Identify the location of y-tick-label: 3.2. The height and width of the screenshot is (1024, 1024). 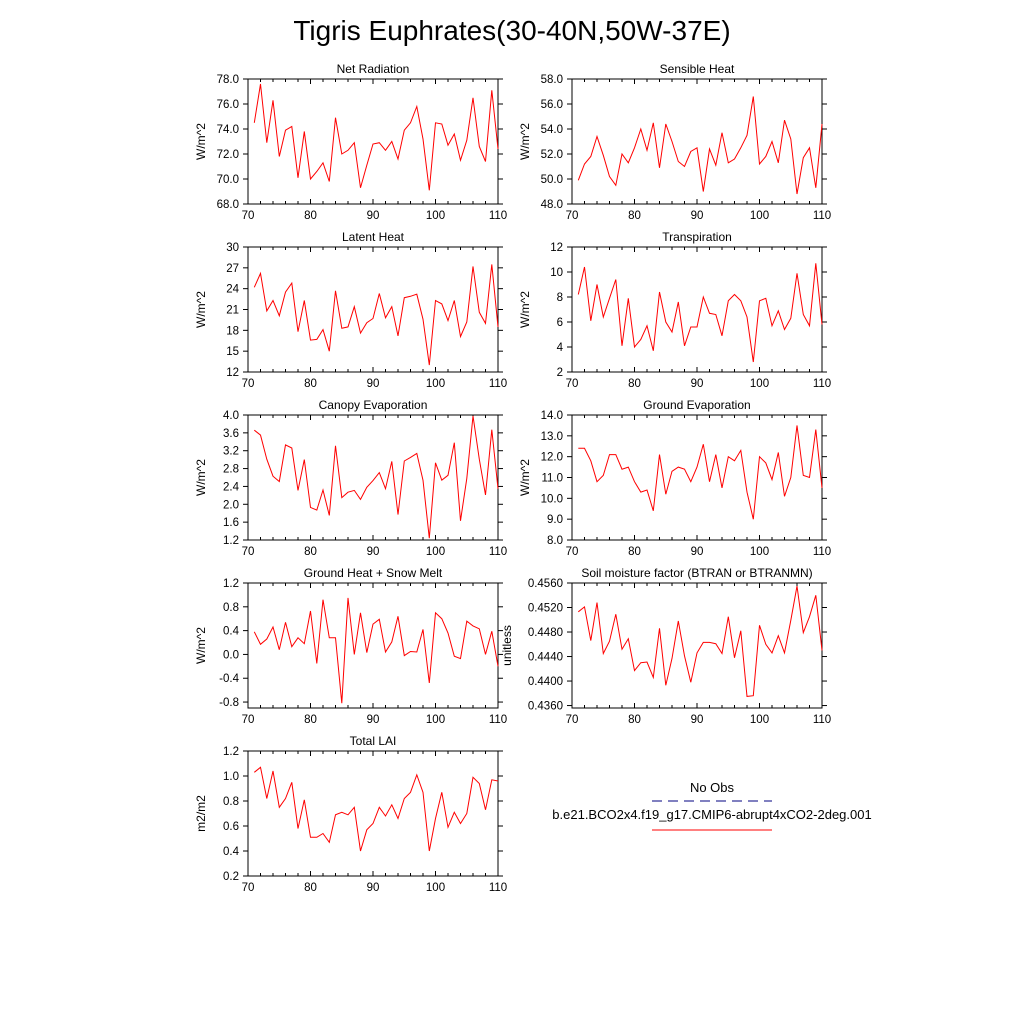
(231, 452).